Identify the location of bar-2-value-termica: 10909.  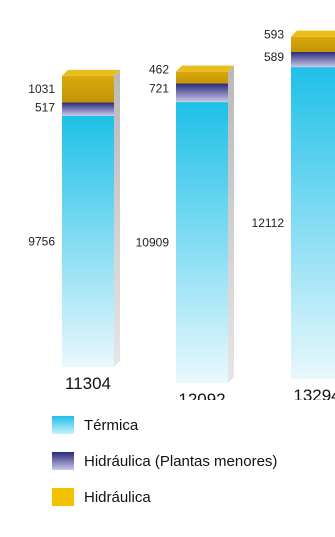
(153, 243).